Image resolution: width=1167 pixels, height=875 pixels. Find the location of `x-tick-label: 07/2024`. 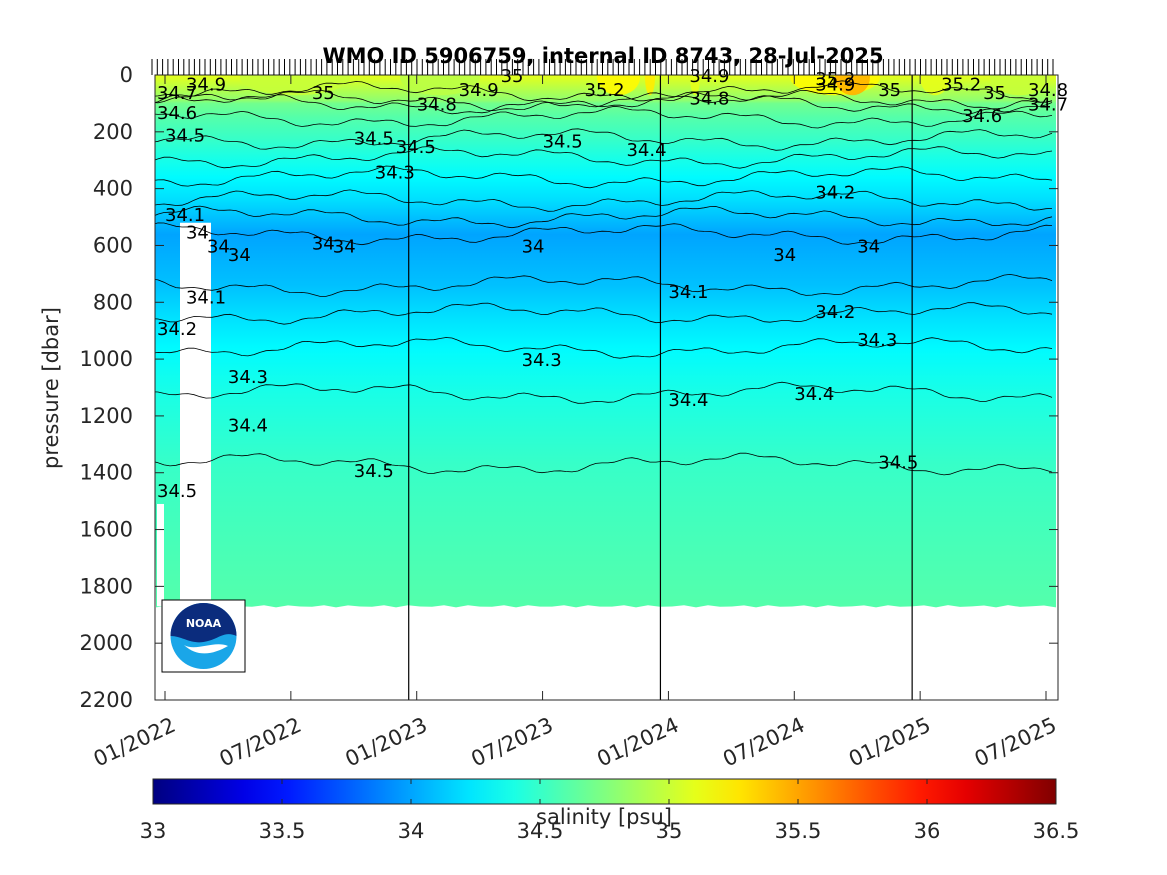

x-tick-label: 07/2024 is located at coordinates (763, 742).